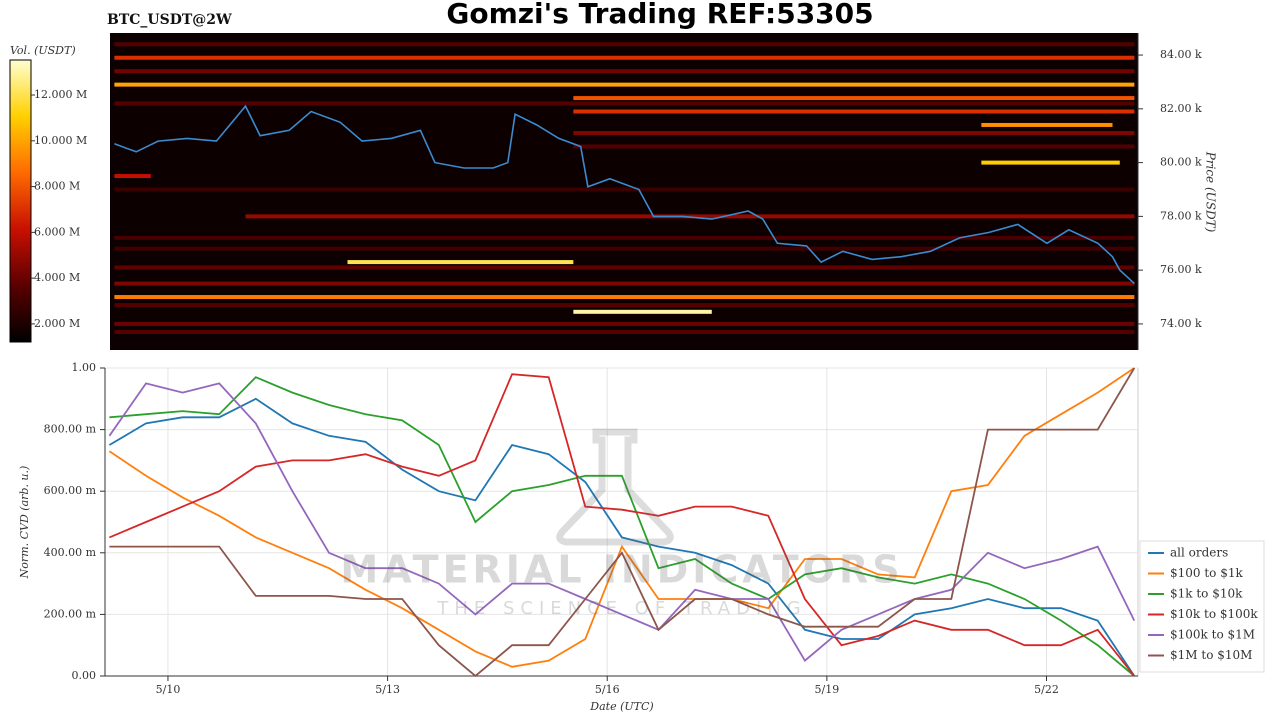 The height and width of the screenshot is (724, 1280). I want to click on legend-label: $1k to $10k, so click(1206, 594).